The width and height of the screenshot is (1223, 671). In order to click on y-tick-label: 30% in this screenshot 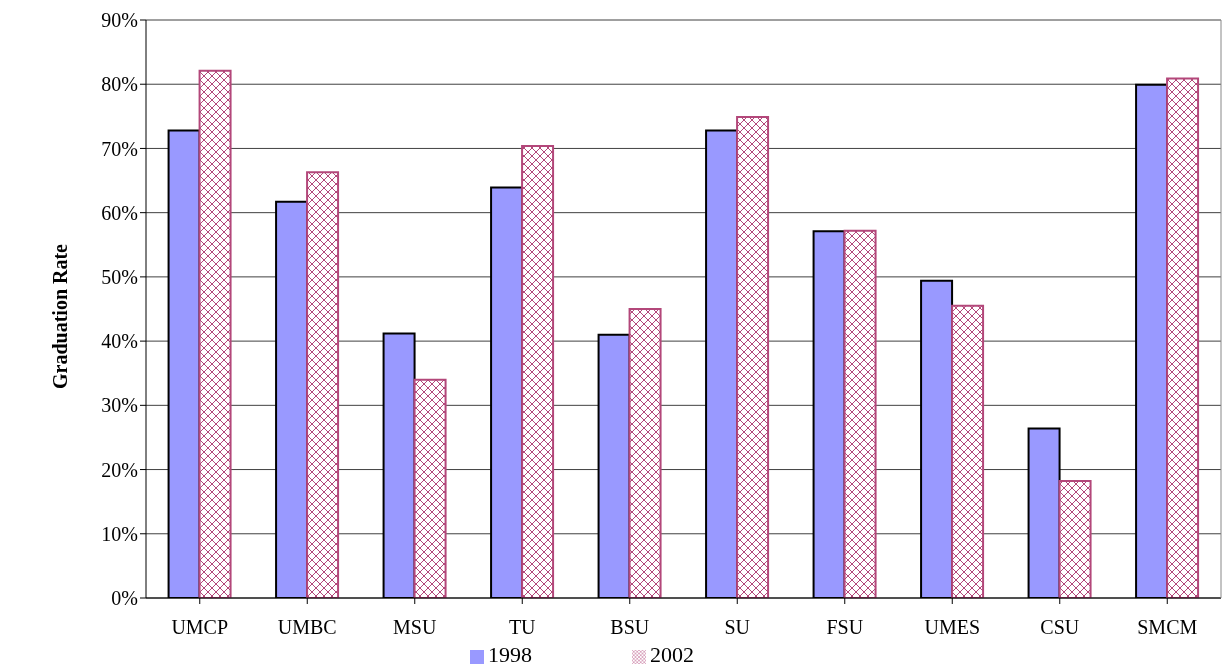, I will do `click(119, 405)`.